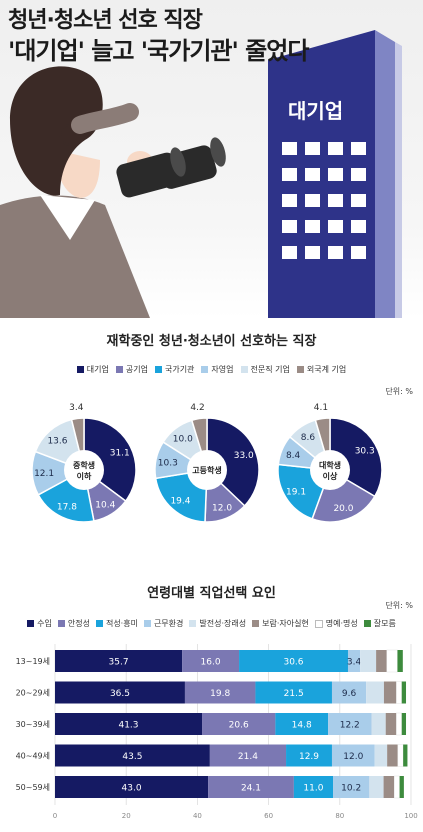  I want to click on bar-value-label: 12.0, so click(353, 757).